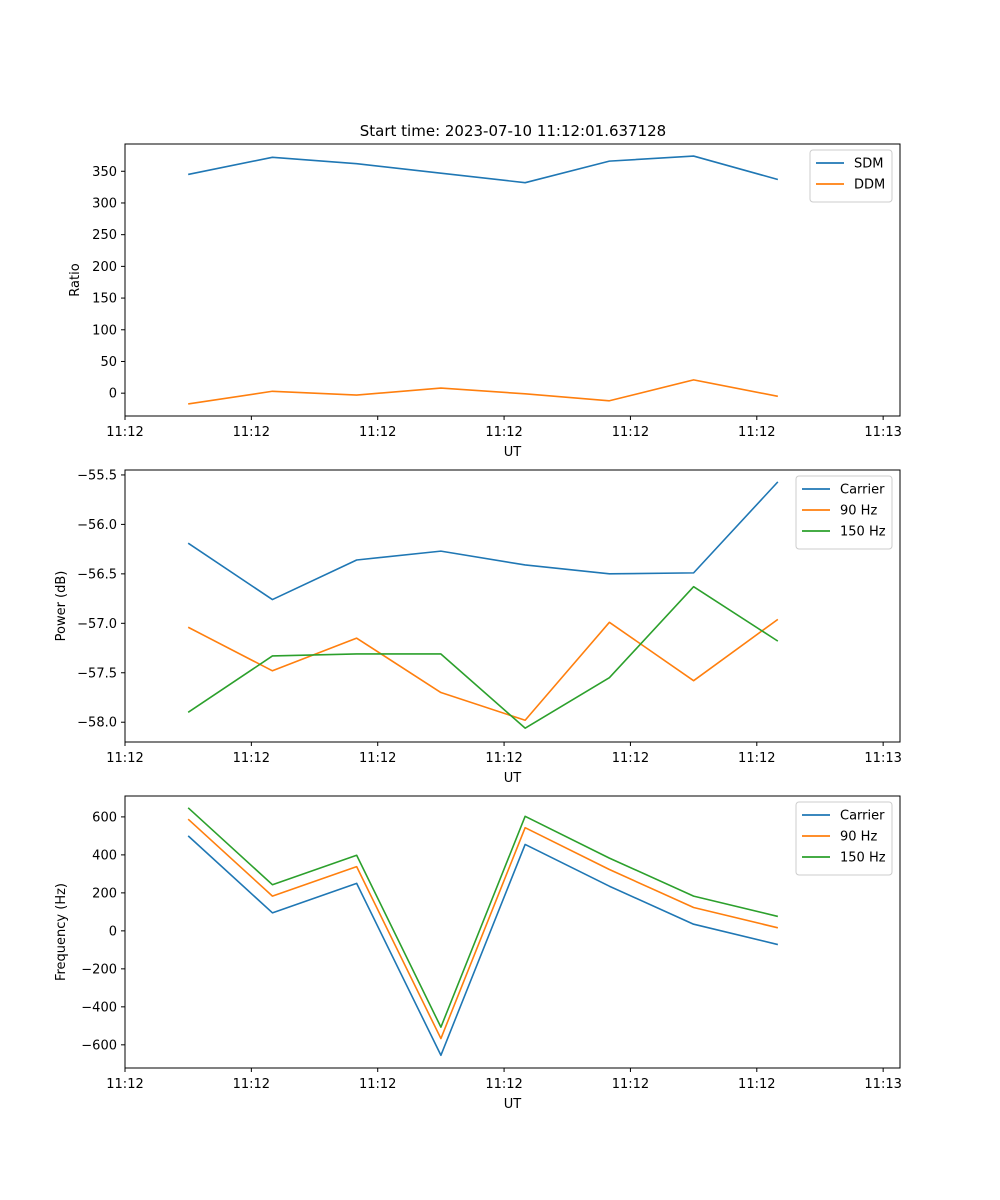  What do you see at coordinates (513, 131) in the screenshot?
I see `figure-title: Start time: 2023-07-10 11:12:01.637128` at bounding box center [513, 131].